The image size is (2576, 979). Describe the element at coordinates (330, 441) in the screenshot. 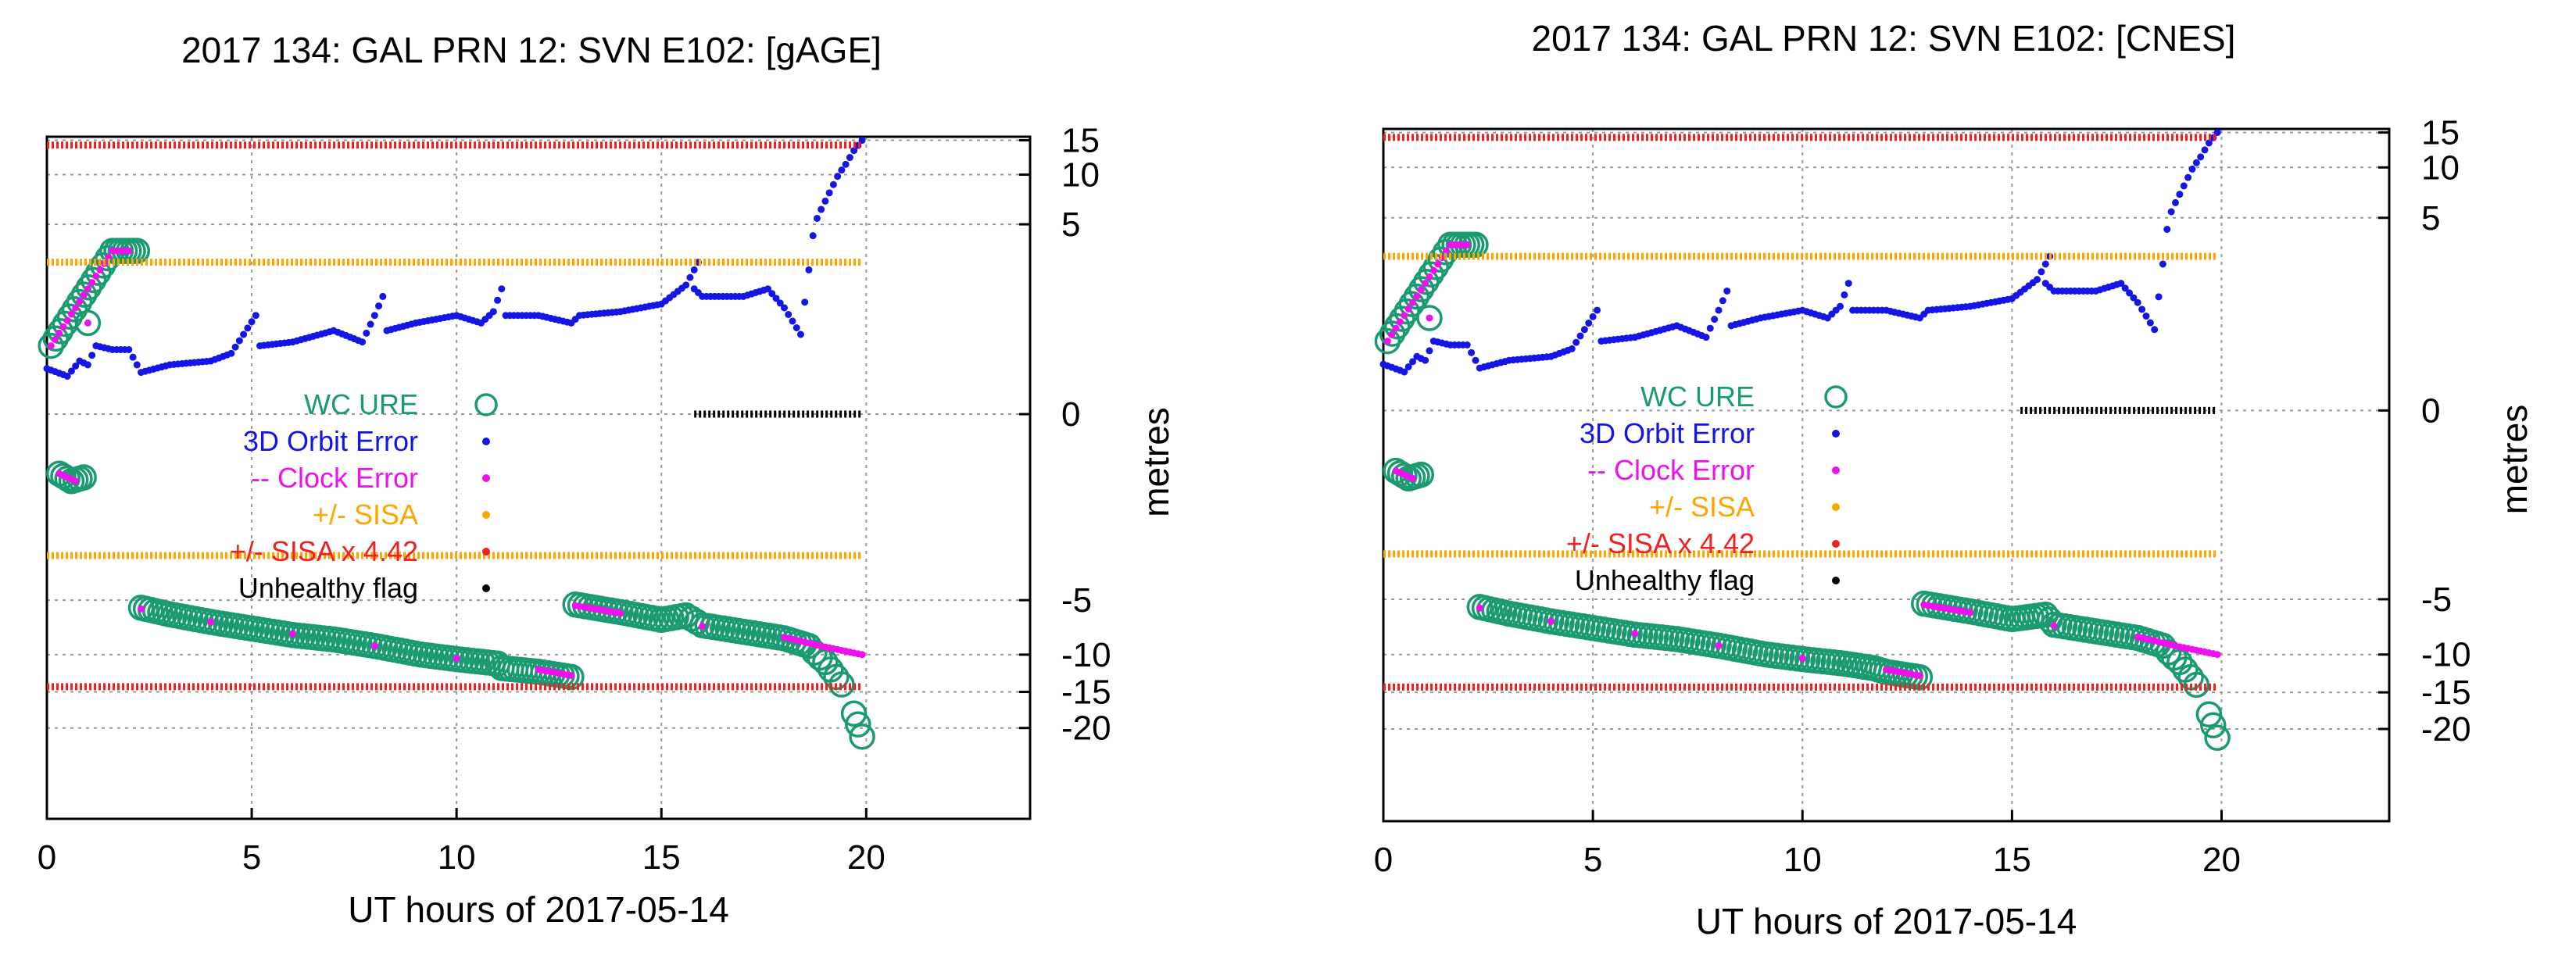

I see `legend-label: 3D Orbit Error` at that location.